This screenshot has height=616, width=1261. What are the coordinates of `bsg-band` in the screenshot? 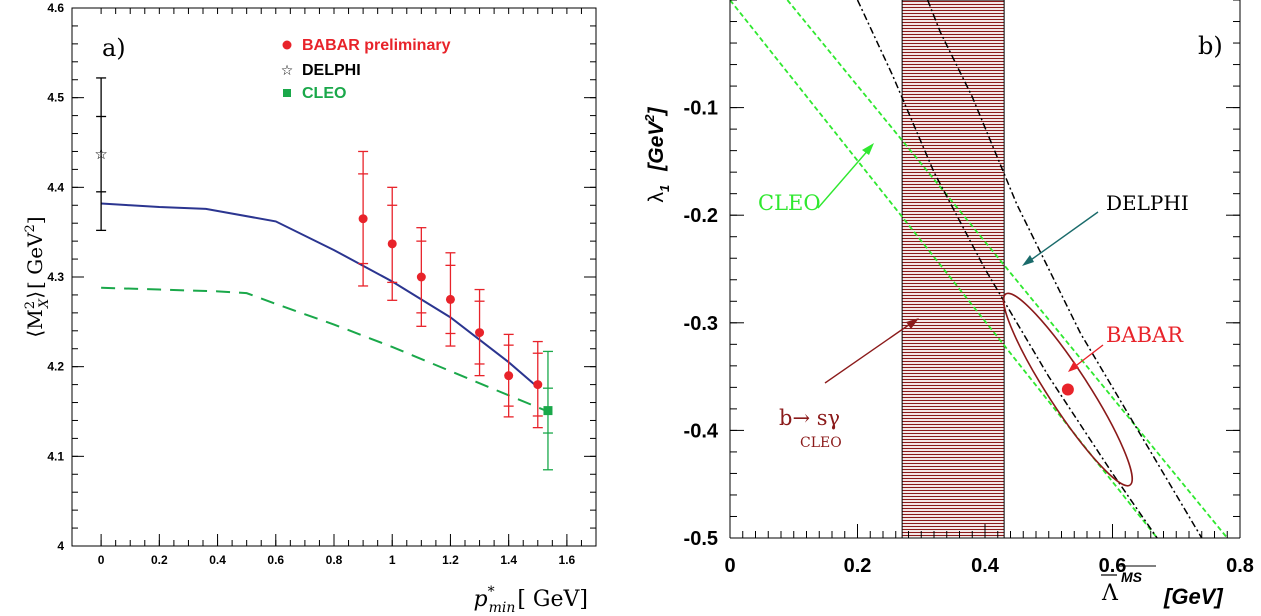 It's located at (953, 269).